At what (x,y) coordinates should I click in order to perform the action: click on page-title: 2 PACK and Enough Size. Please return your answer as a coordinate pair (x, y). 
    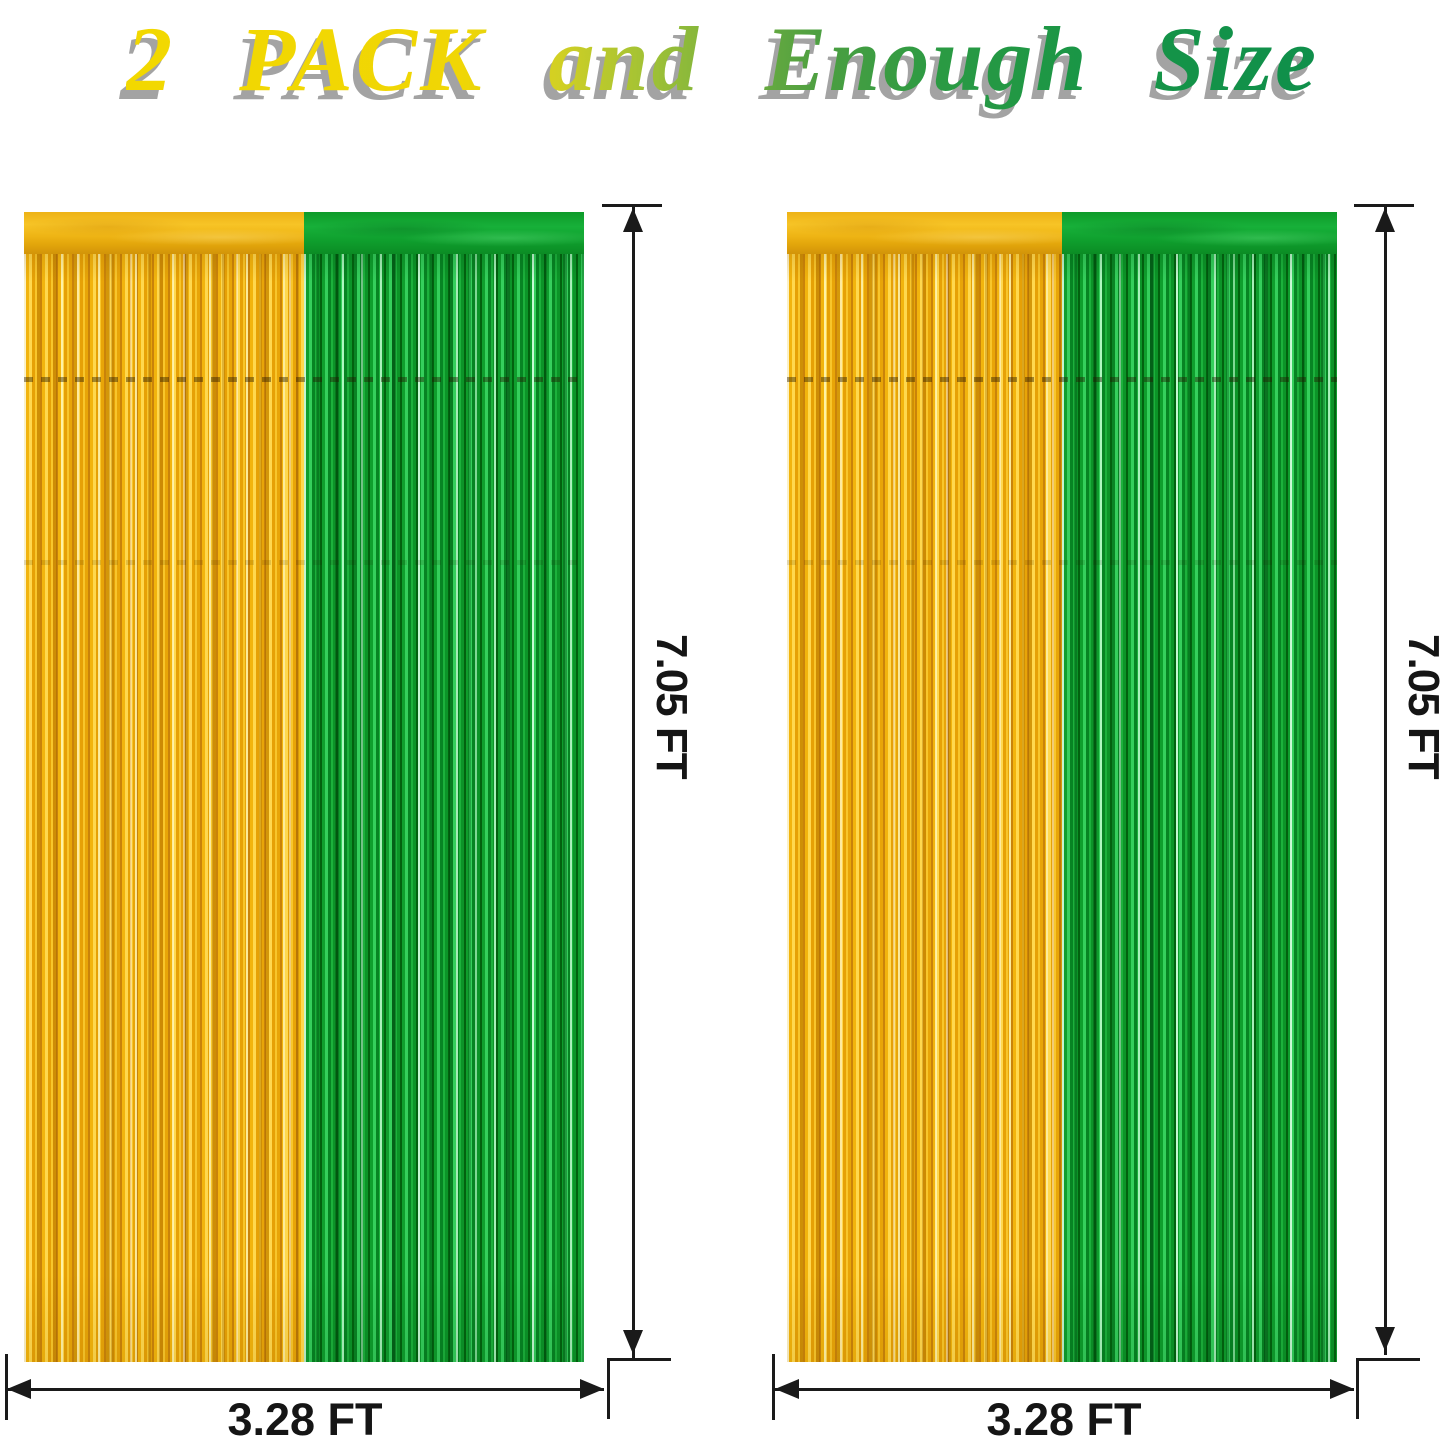
    Looking at the image, I should click on (719, 63).